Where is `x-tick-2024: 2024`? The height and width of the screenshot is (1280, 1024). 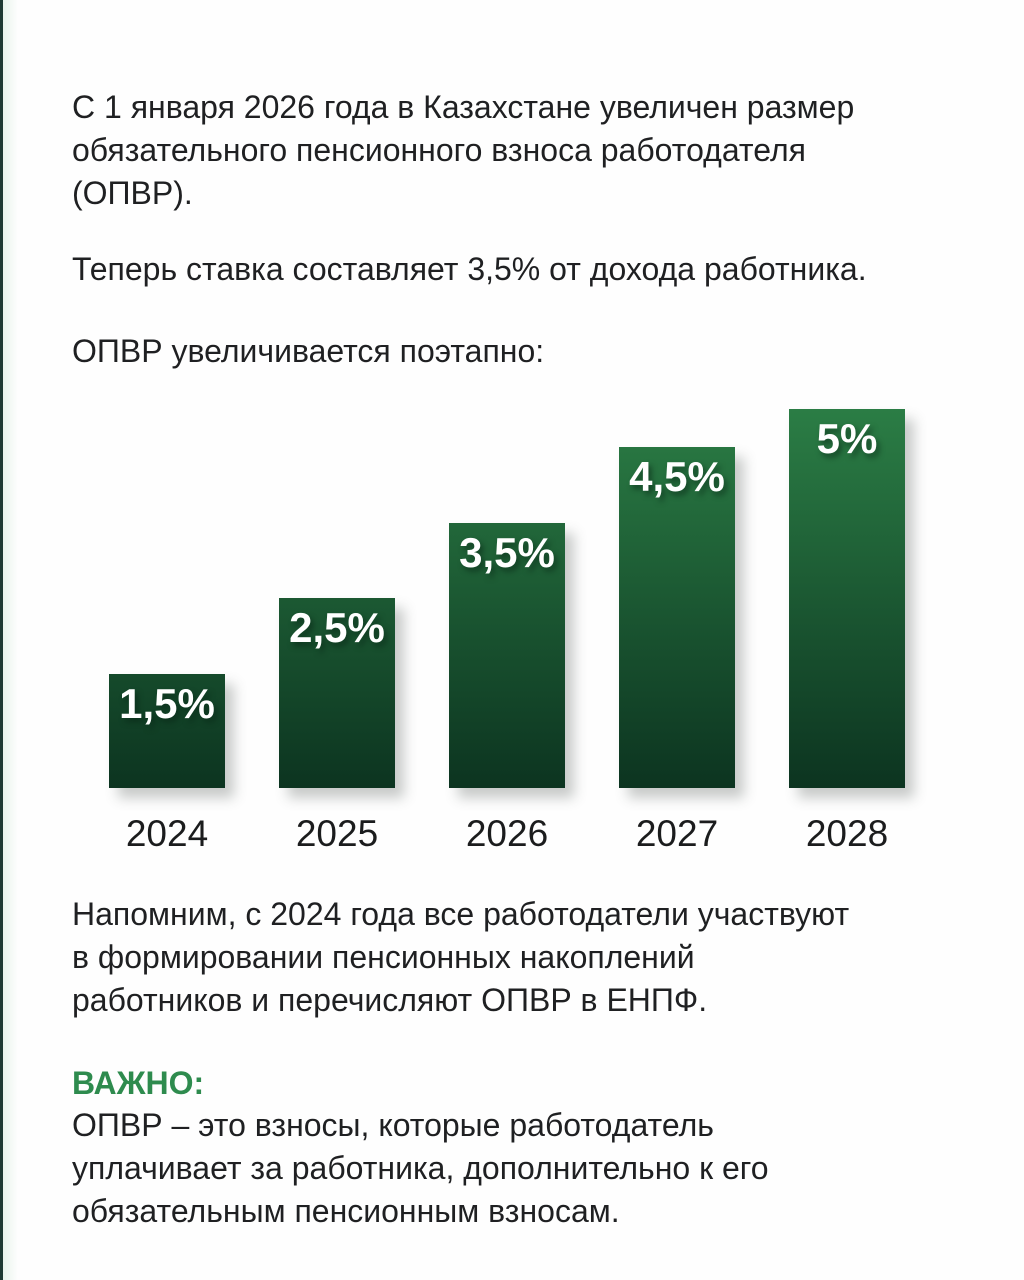
x-tick-2024: 2024 is located at coordinates (167, 833).